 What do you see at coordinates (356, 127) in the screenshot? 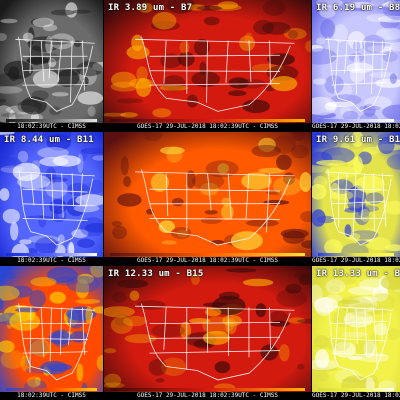
I see `panel-3-footer: GOES-17 29-JUL-2018 18:02:39UTC - CIMSS` at bounding box center [356, 127].